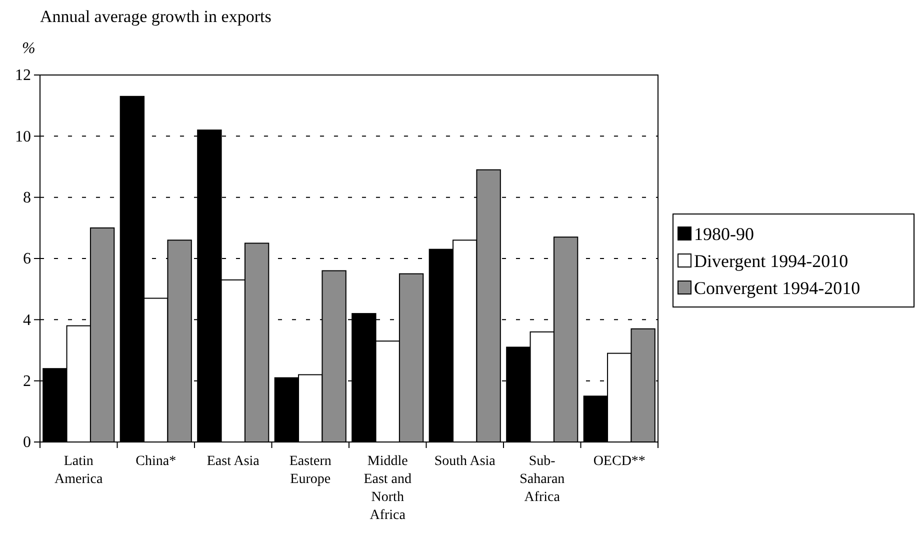 This screenshot has height=547, width=915. Describe the element at coordinates (771, 261) in the screenshot. I see `legend-label: Divergent 1994-2010` at that location.